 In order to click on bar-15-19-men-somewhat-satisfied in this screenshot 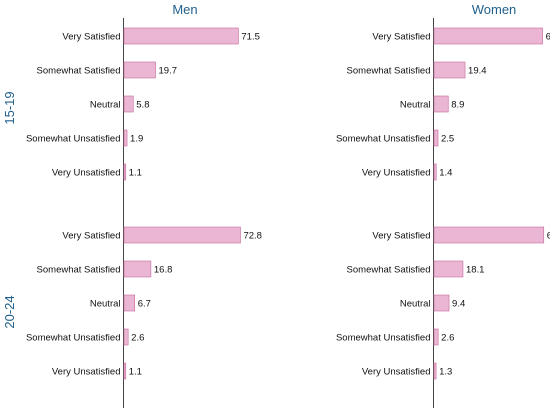, I will do `click(139, 70)`.